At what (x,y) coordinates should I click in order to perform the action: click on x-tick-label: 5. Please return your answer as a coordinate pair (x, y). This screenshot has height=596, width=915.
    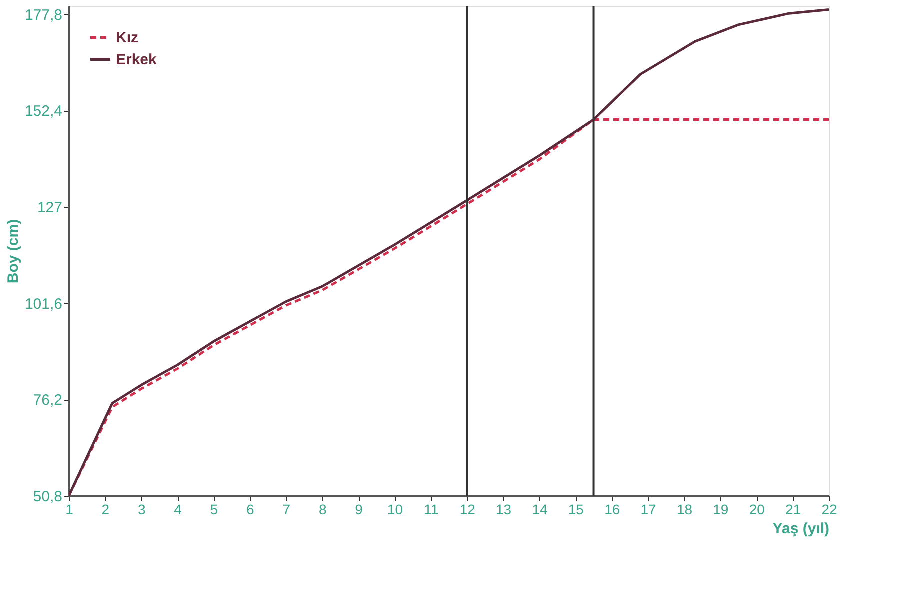
    Looking at the image, I should click on (214, 510).